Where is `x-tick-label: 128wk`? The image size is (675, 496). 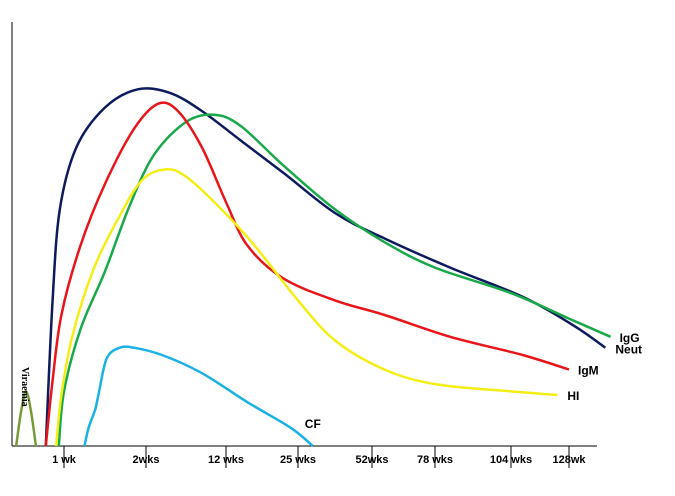 x-tick-label: 128wk is located at coordinates (569, 460).